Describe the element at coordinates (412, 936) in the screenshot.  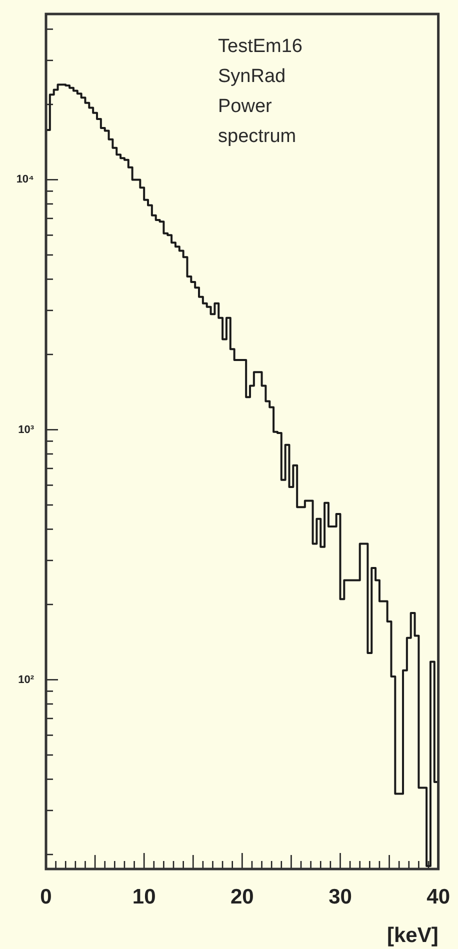
I see `x-axis-title: [keV]` at that location.